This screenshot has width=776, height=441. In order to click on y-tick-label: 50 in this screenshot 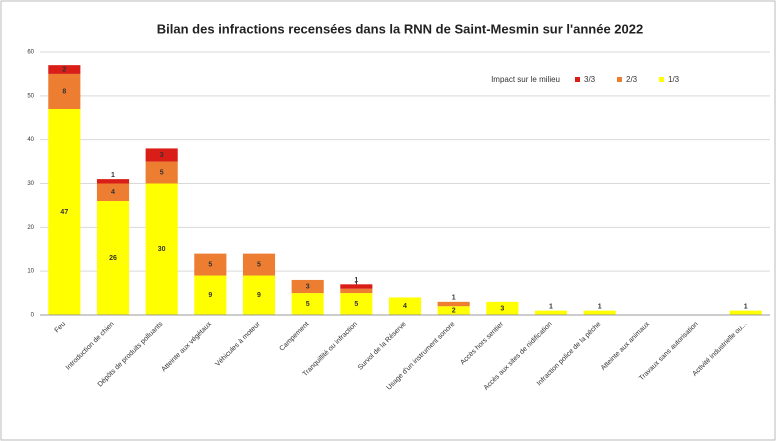, I will do `click(30, 96)`.